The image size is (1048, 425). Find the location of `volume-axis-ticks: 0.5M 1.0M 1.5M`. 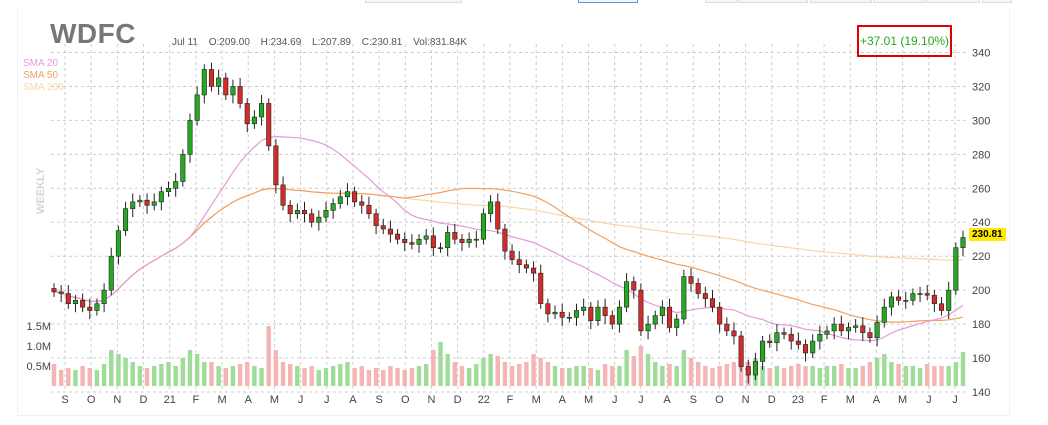

volume-axis-ticks: 0.5M 1.0M 1.5M is located at coordinates (39, 347).